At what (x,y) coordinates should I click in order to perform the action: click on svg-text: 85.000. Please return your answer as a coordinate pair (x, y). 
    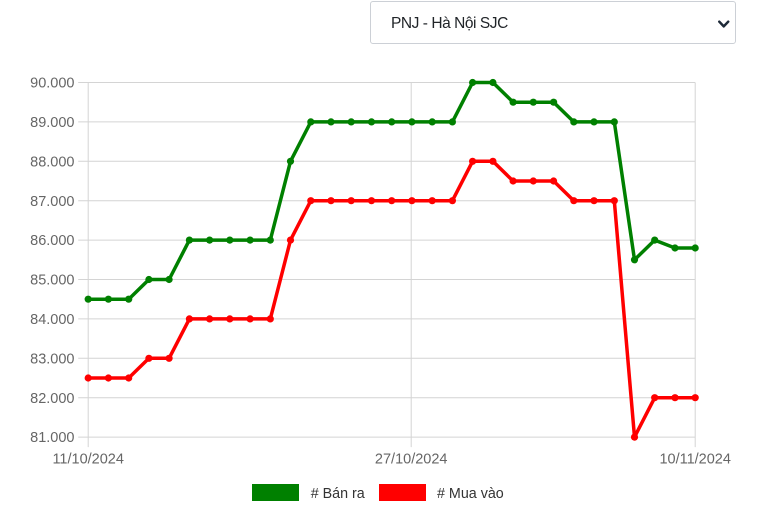
    Looking at the image, I should click on (52, 281).